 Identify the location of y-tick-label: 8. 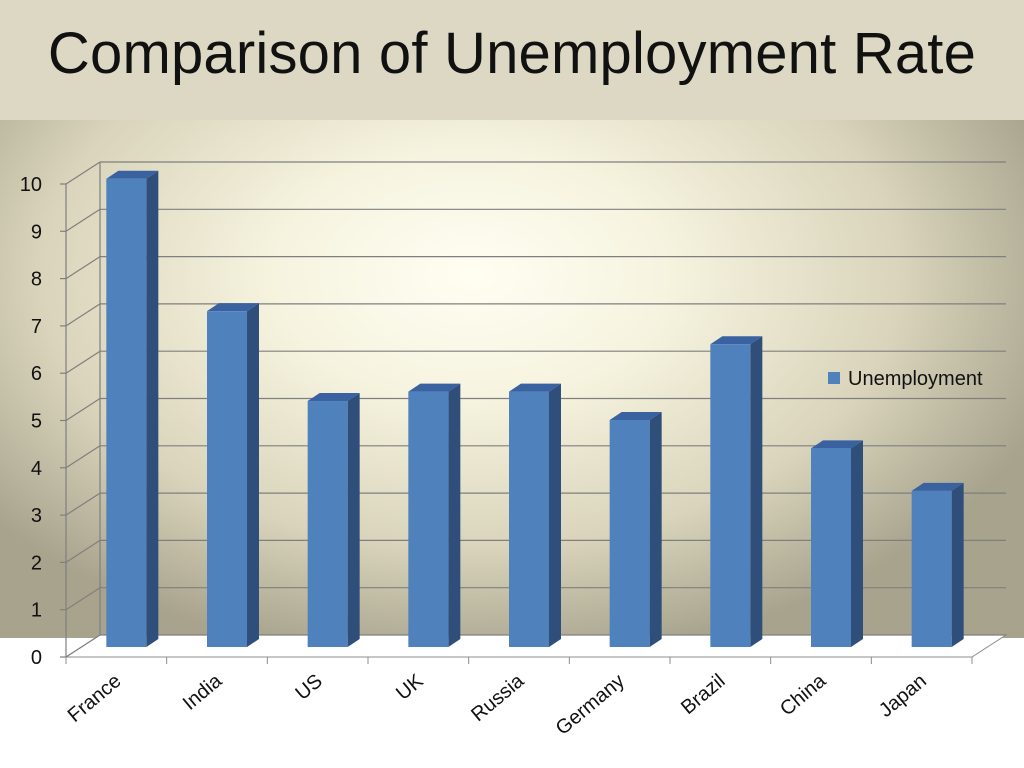
(36, 280).